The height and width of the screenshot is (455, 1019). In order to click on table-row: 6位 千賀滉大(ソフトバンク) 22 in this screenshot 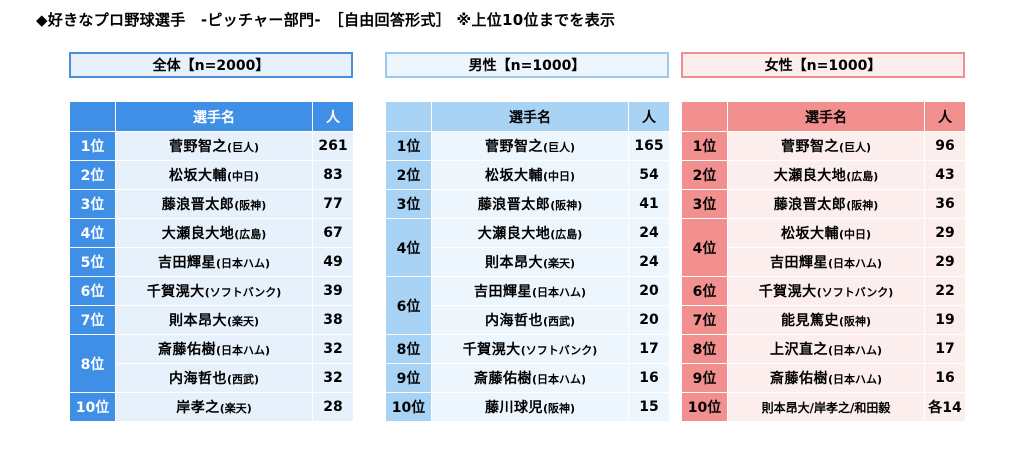, I will do `click(823, 291)`.